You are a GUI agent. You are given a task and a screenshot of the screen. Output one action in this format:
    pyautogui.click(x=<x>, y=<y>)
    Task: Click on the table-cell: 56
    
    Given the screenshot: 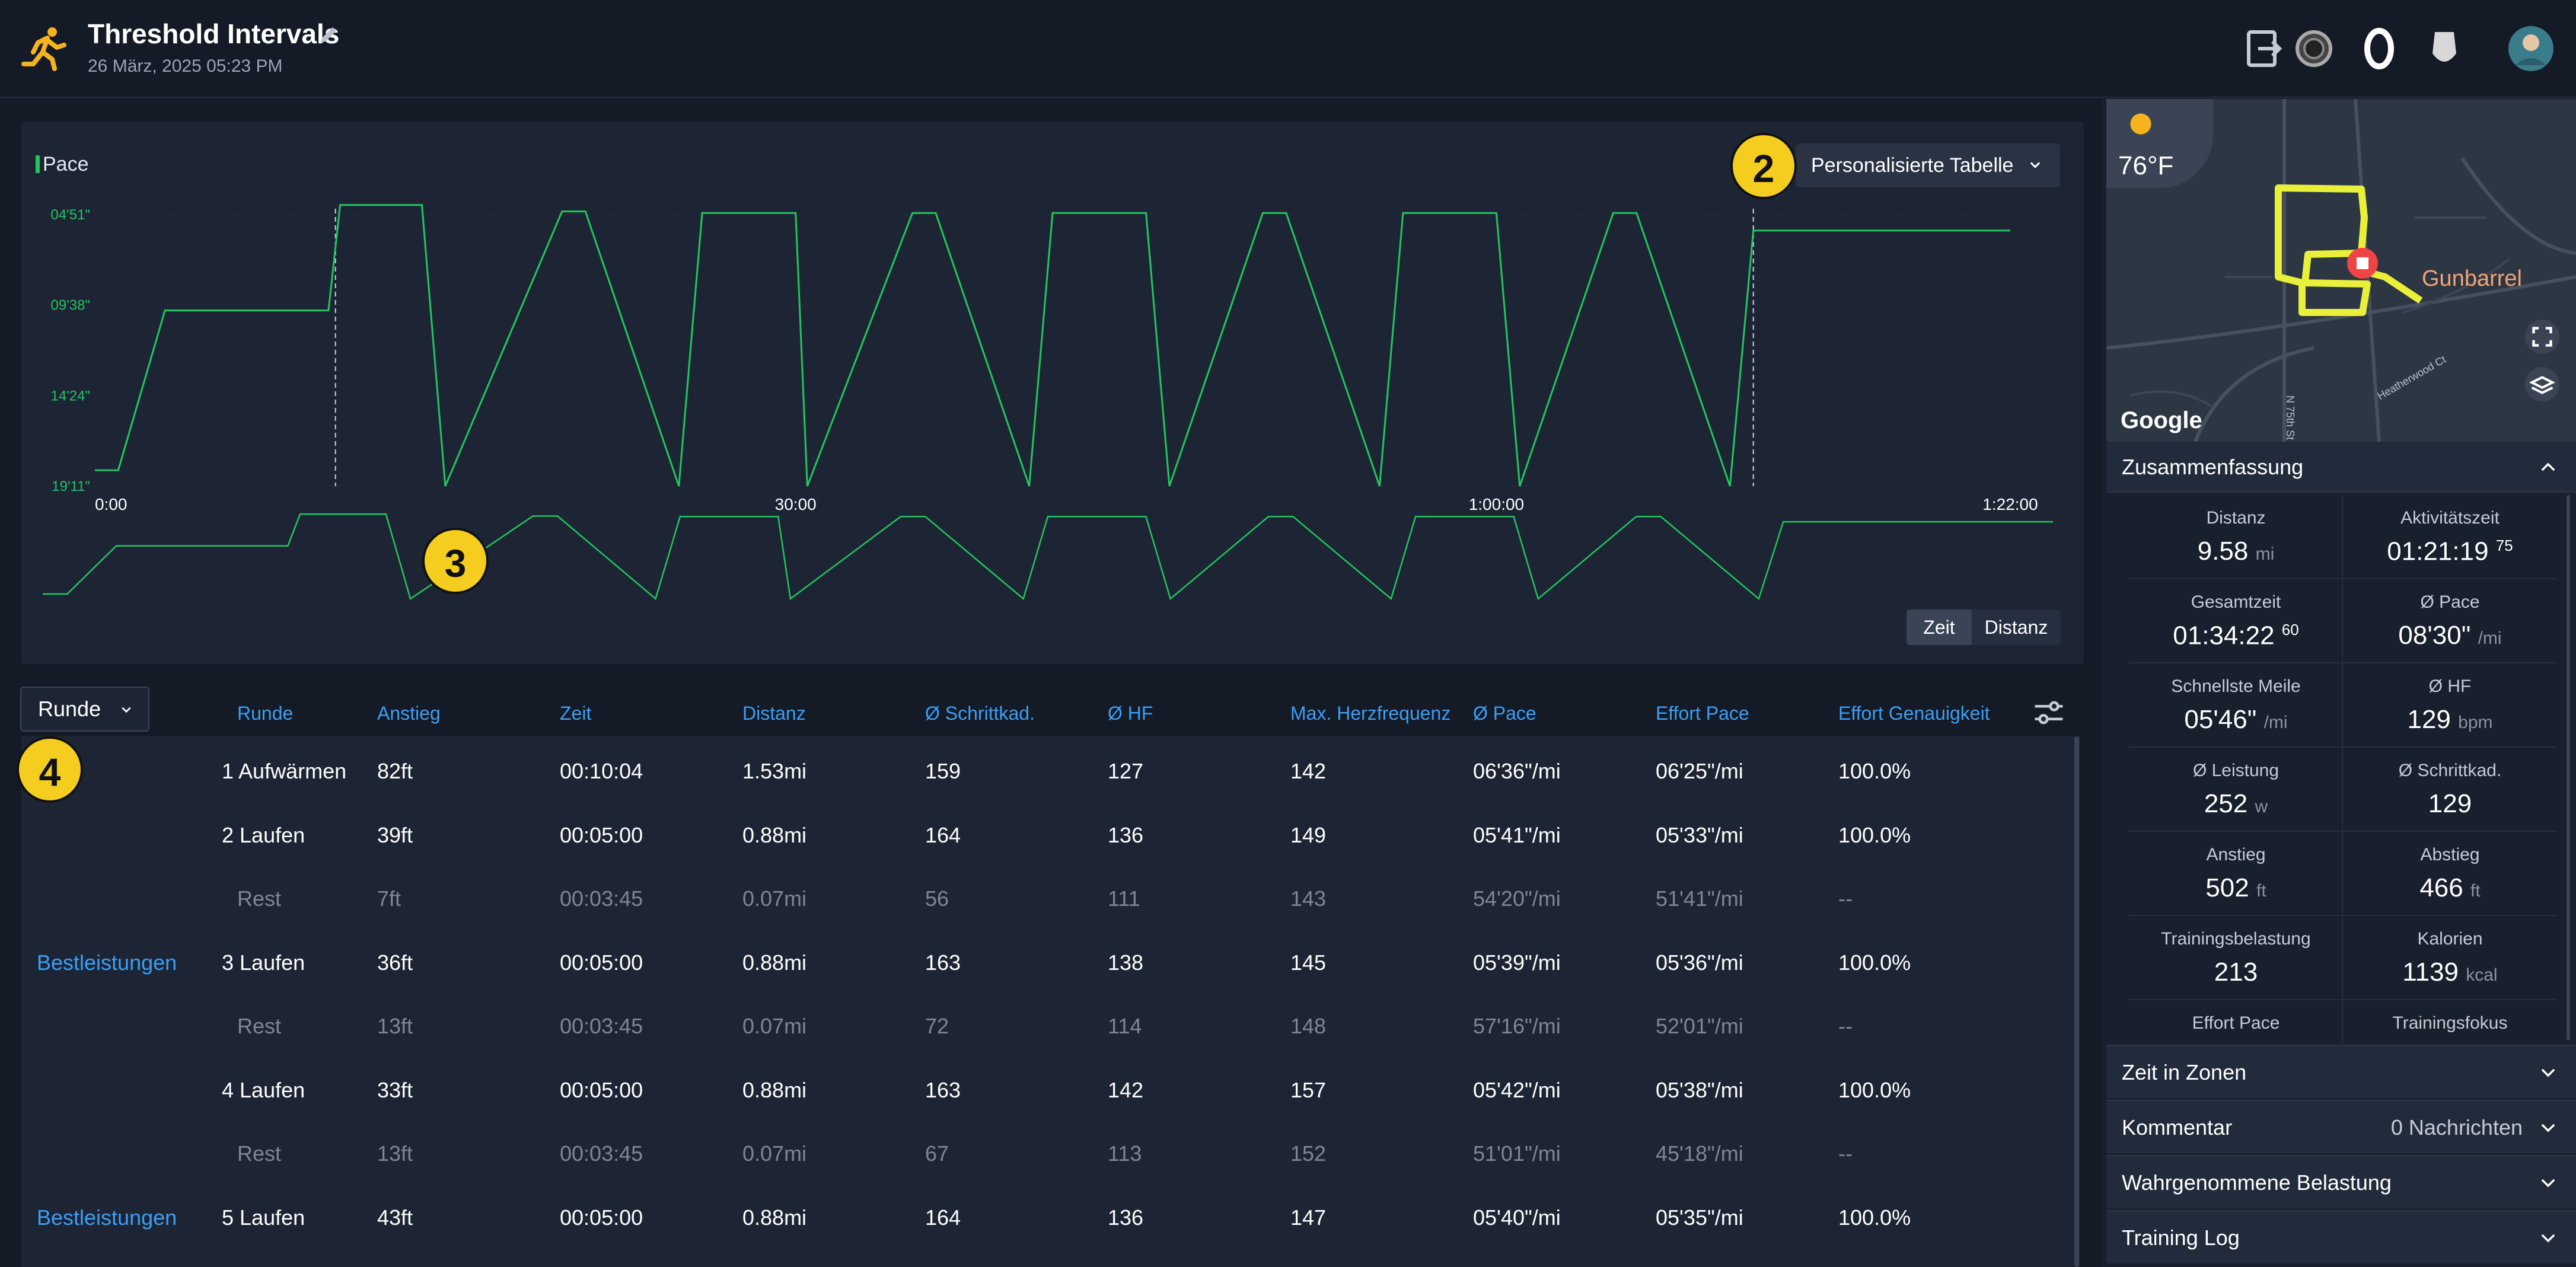 What is the action you would take?
    pyautogui.click(x=937, y=899)
    